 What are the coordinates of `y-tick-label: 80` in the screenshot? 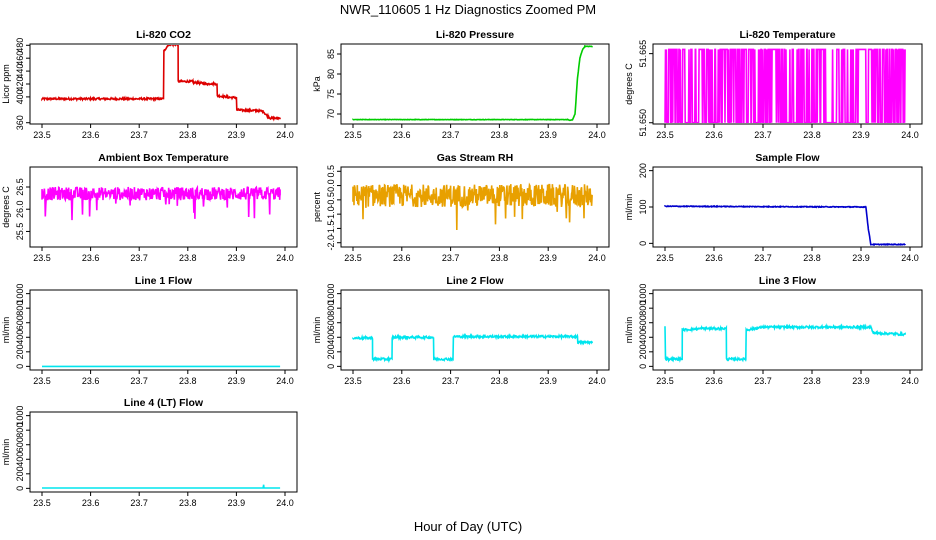 It's located at (331, 74).